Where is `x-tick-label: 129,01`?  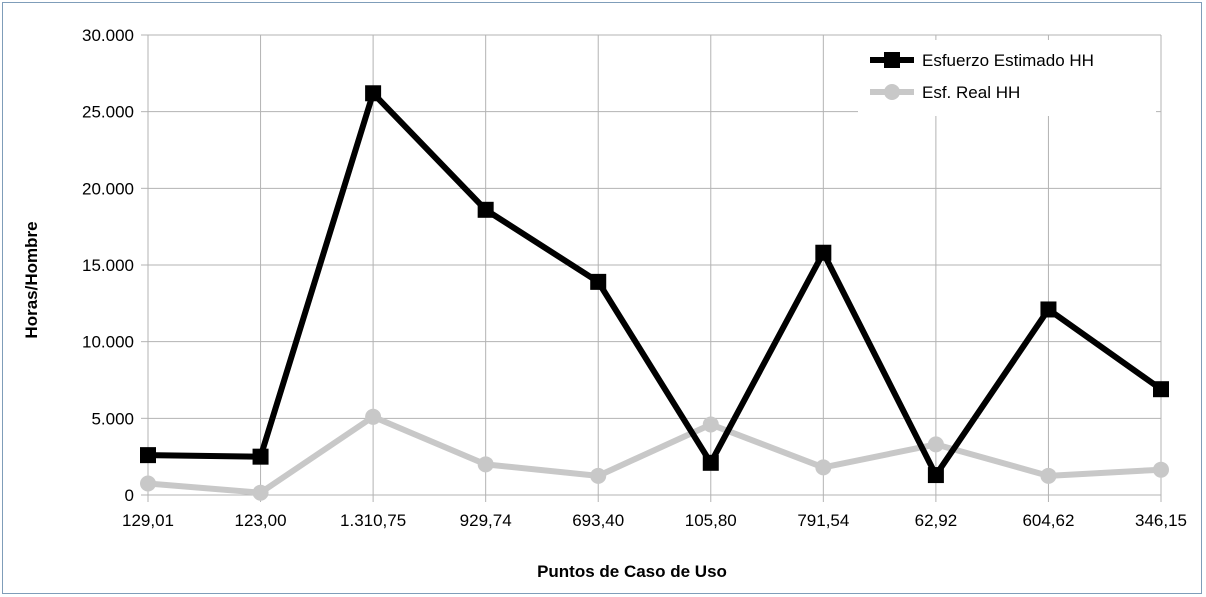
x-tick-label: 129,01 is located at coordinates (148, 520).